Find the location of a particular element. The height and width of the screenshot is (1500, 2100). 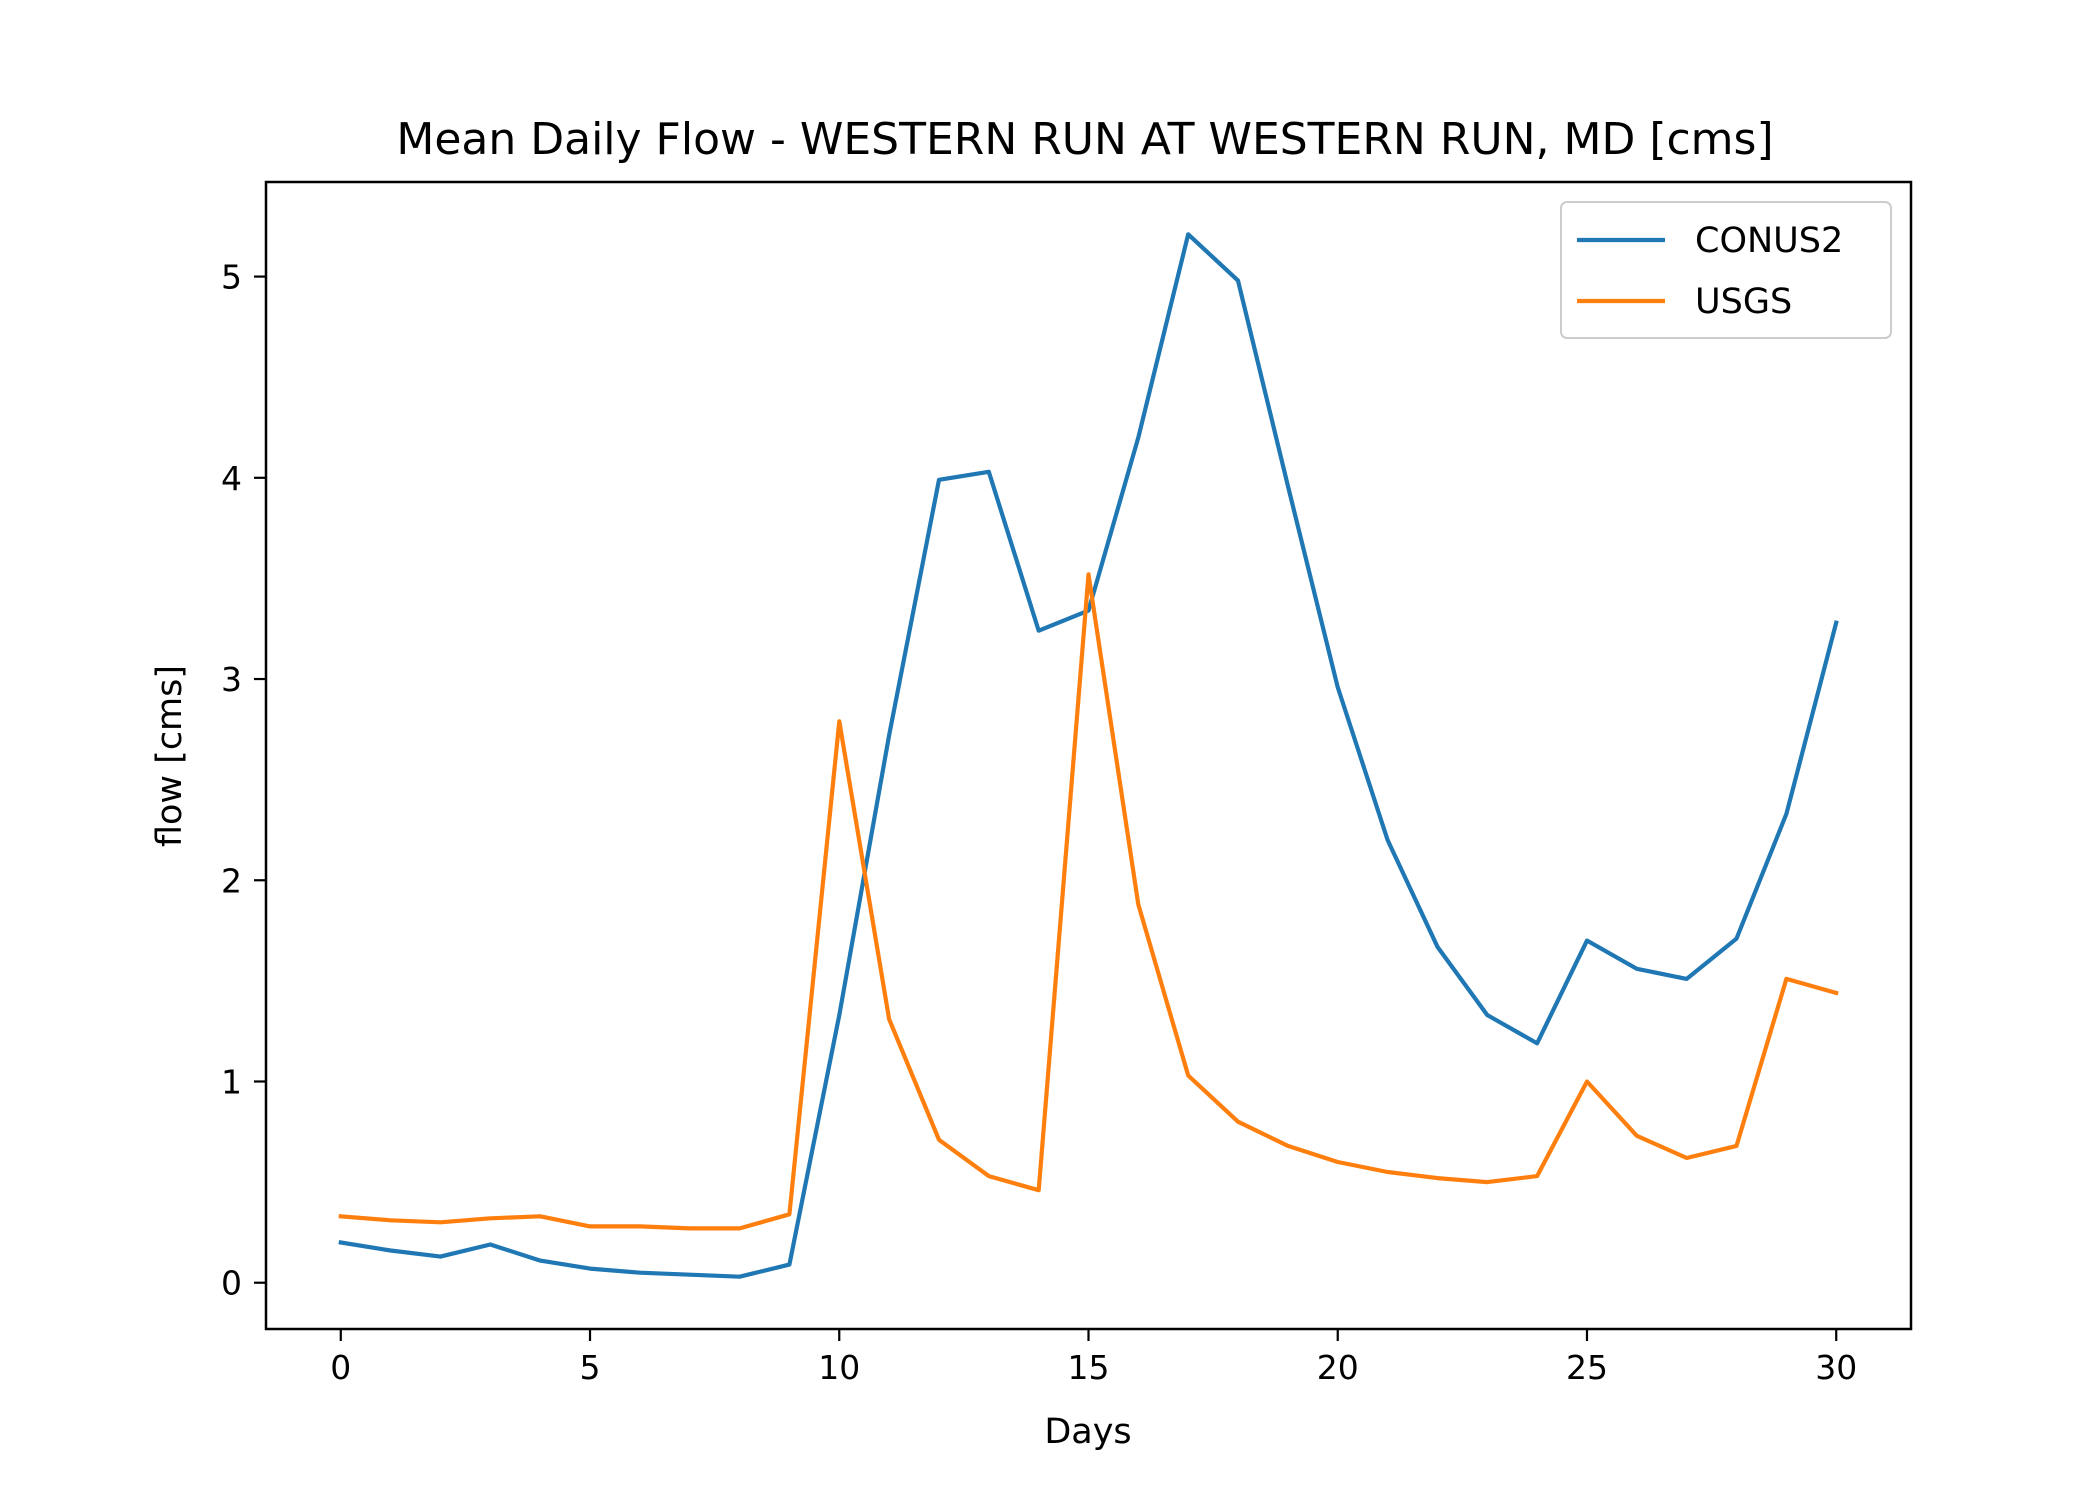

y-tick-label: 3 is located at coordinates (231, 679).